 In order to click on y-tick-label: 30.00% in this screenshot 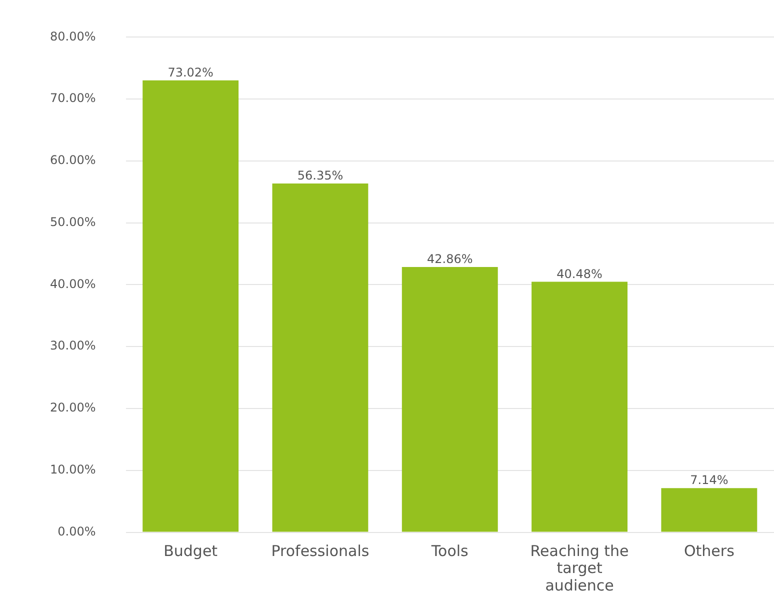, I will do `click(73, 345)`.